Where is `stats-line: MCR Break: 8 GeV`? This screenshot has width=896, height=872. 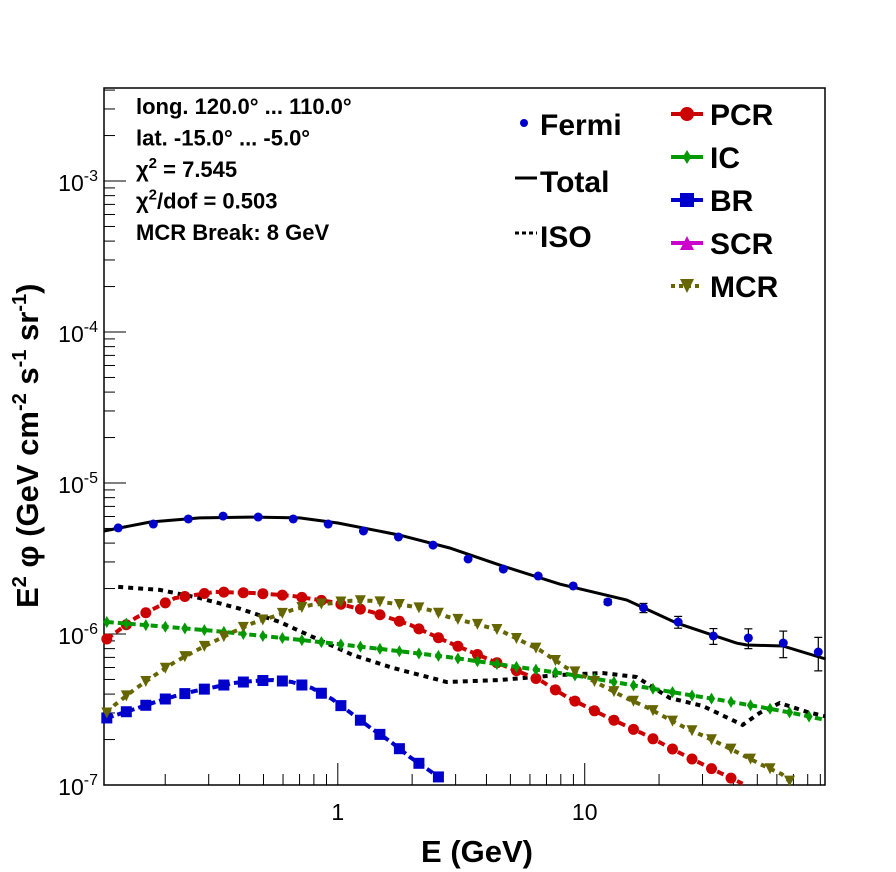
stats-line: MCR Break: 8 GeV is located at coordinates (233, 232).